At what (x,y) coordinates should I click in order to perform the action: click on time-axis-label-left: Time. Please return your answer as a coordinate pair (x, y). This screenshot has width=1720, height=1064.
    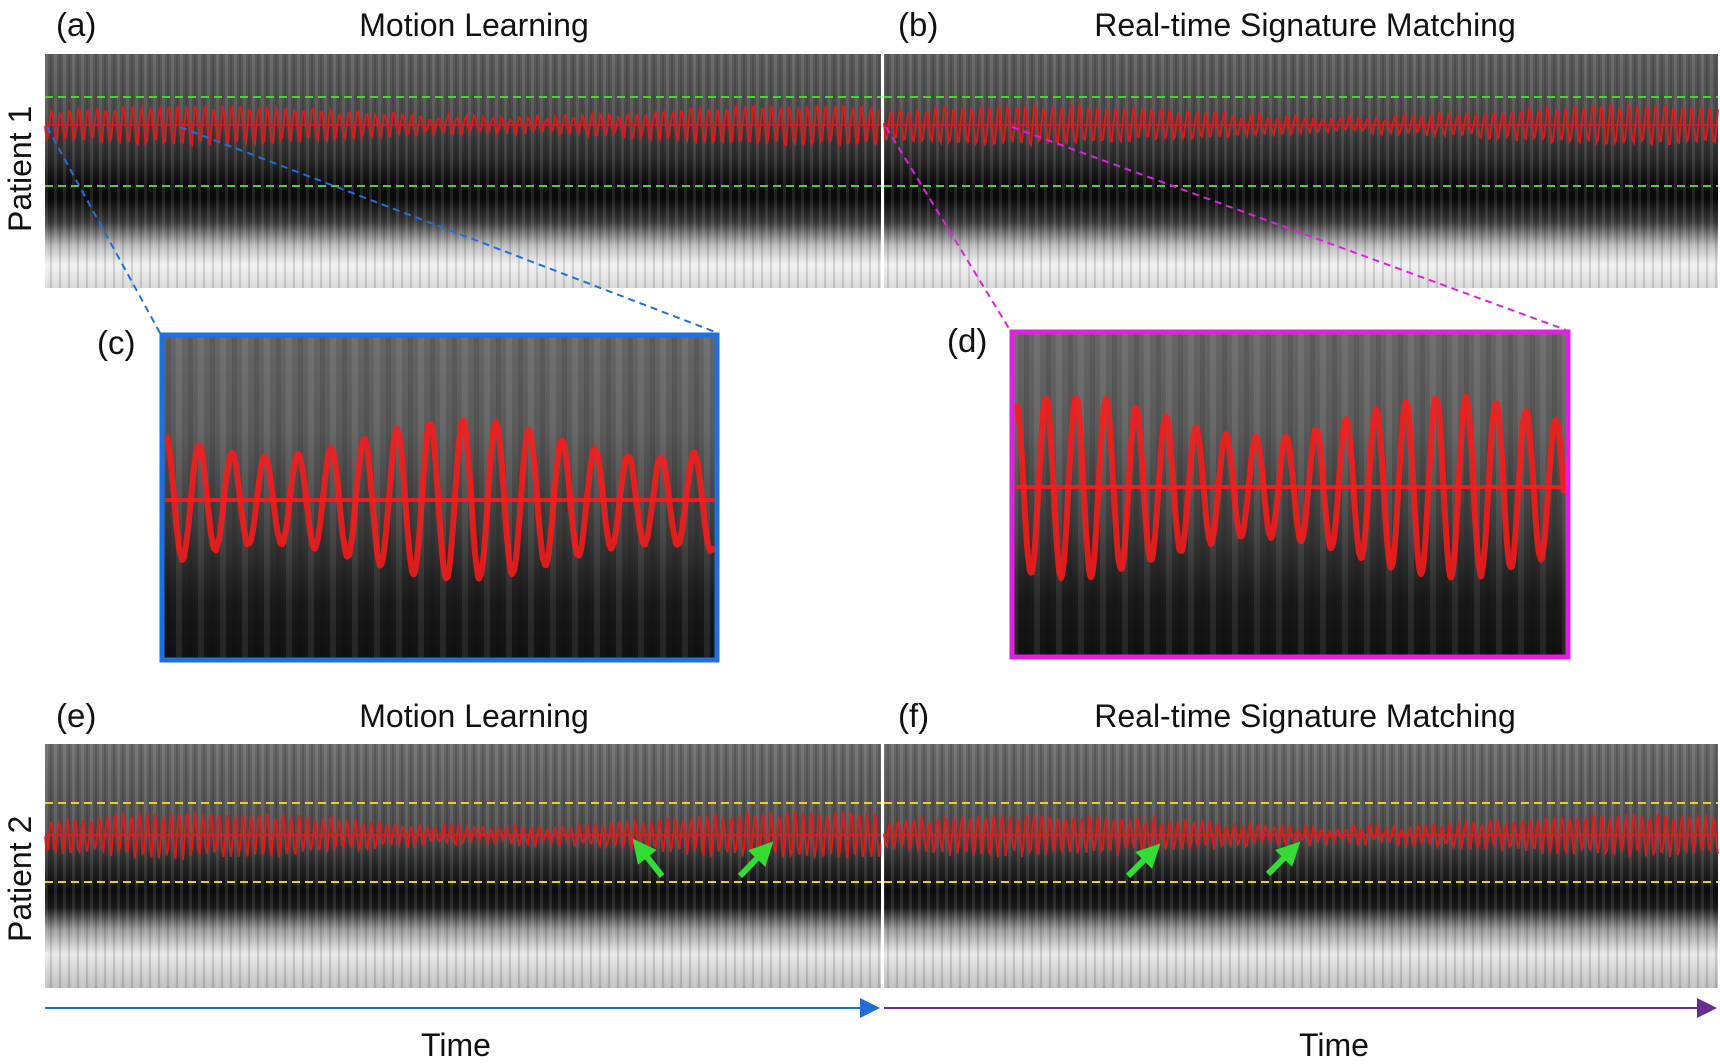
    Looking at the image, I should click on (456, 1045).